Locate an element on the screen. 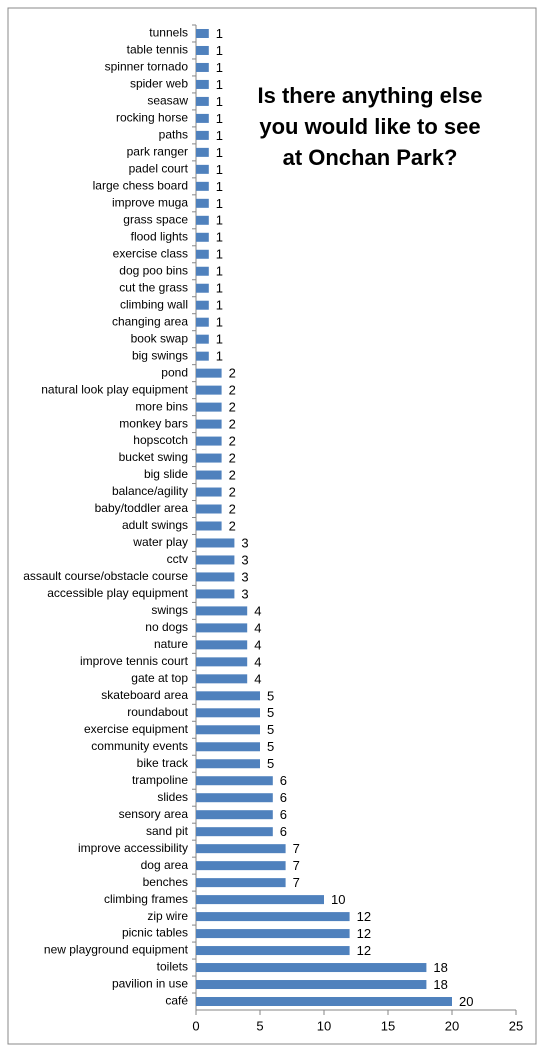 Image resolution: width=543 pixels, height=1050 pixels. value-label: 18 is located at coordinates (440, 967).